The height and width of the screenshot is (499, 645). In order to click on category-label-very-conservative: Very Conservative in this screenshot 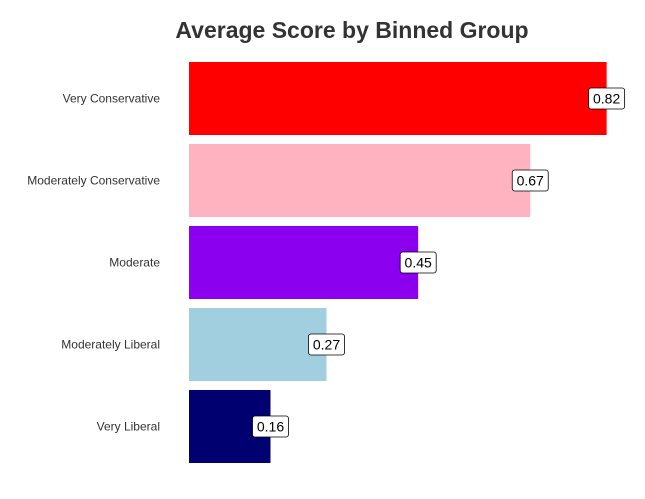, I will do `click(112, 99)`.